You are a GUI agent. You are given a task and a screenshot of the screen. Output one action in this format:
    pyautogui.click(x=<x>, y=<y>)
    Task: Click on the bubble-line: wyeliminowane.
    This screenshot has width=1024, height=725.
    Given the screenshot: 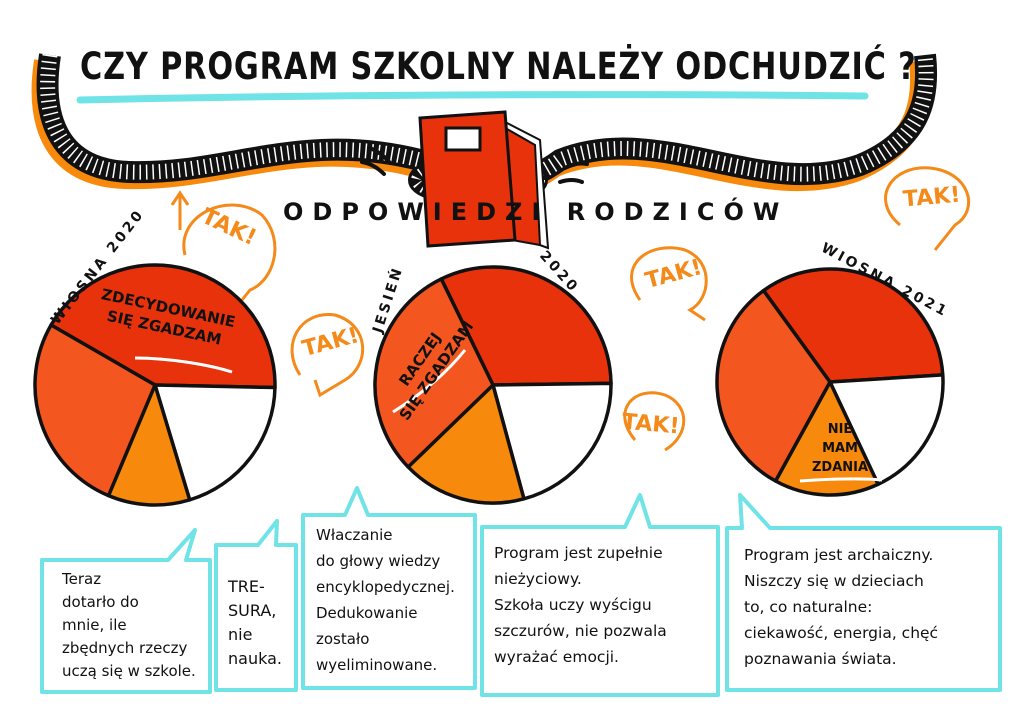 What is the action you would take?
    pyautogui.click(x=377, y=665)
    